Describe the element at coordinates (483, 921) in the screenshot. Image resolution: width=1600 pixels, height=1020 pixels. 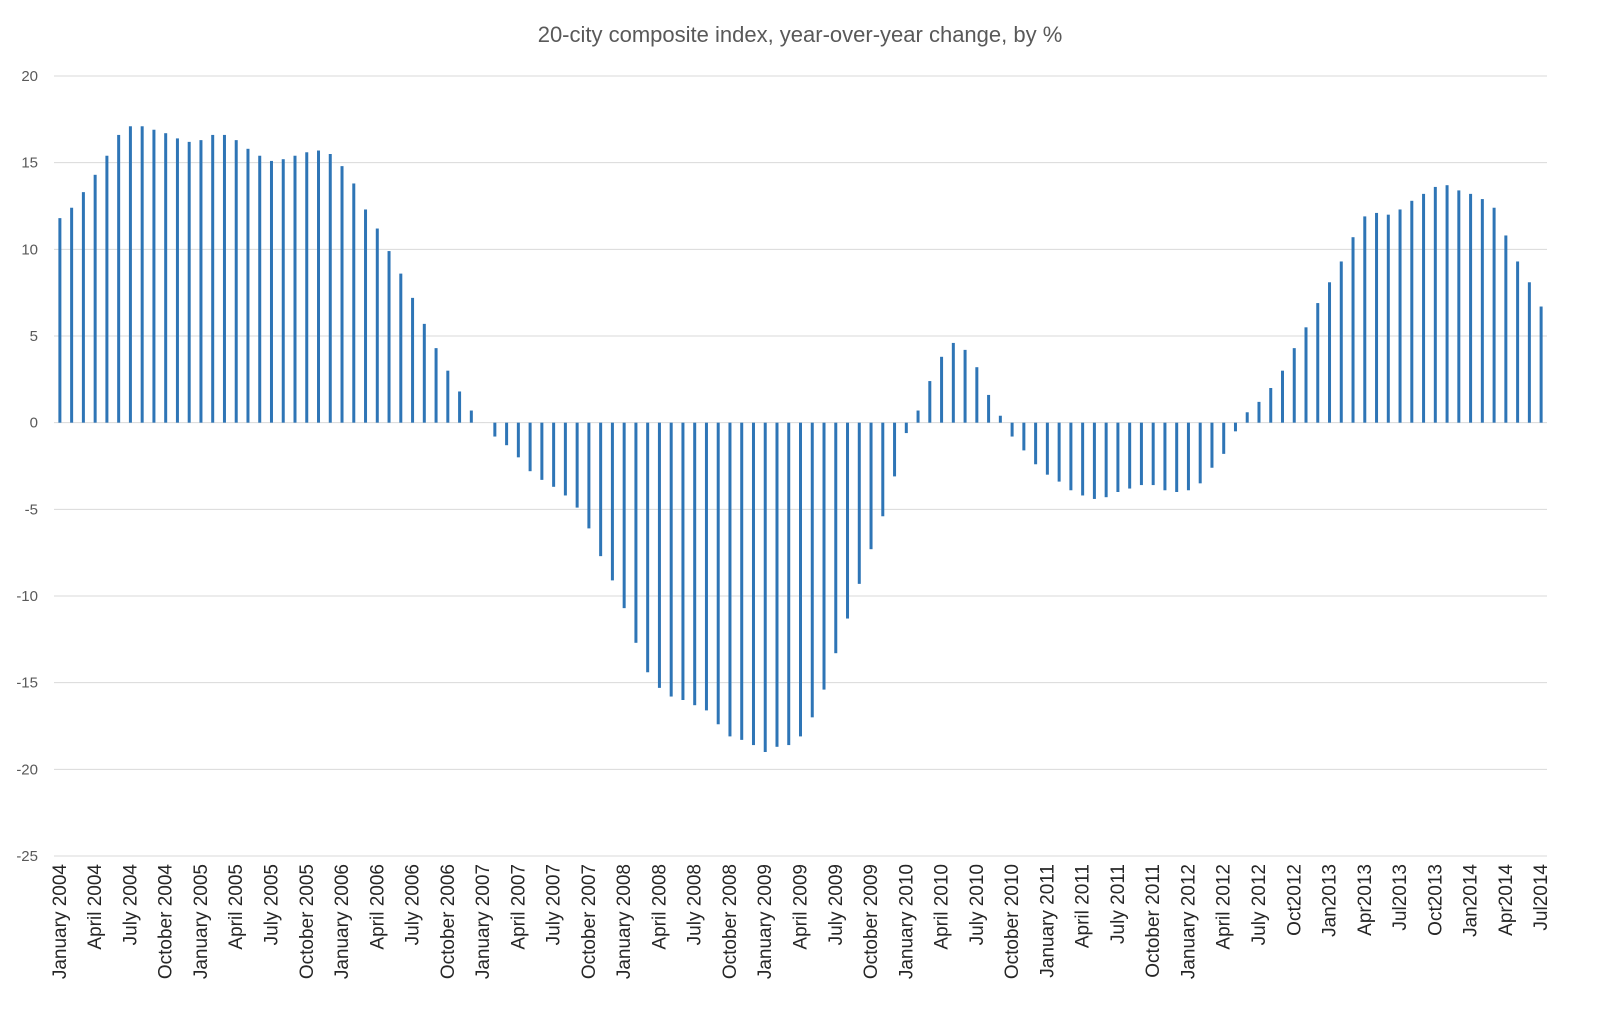
I see `x-tick-label: January 2007` at that location.